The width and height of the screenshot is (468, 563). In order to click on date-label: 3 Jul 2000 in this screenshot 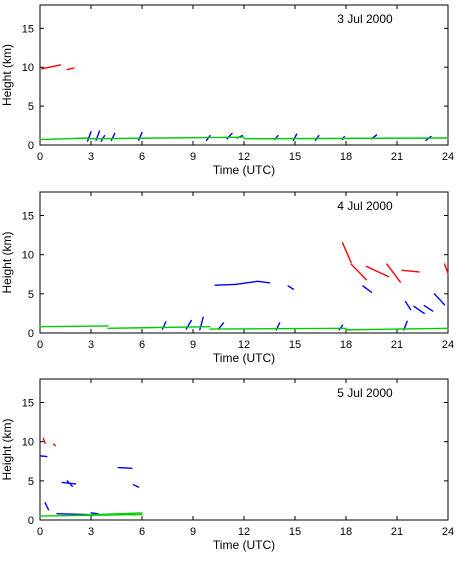, I will do `click(365, 19)`.